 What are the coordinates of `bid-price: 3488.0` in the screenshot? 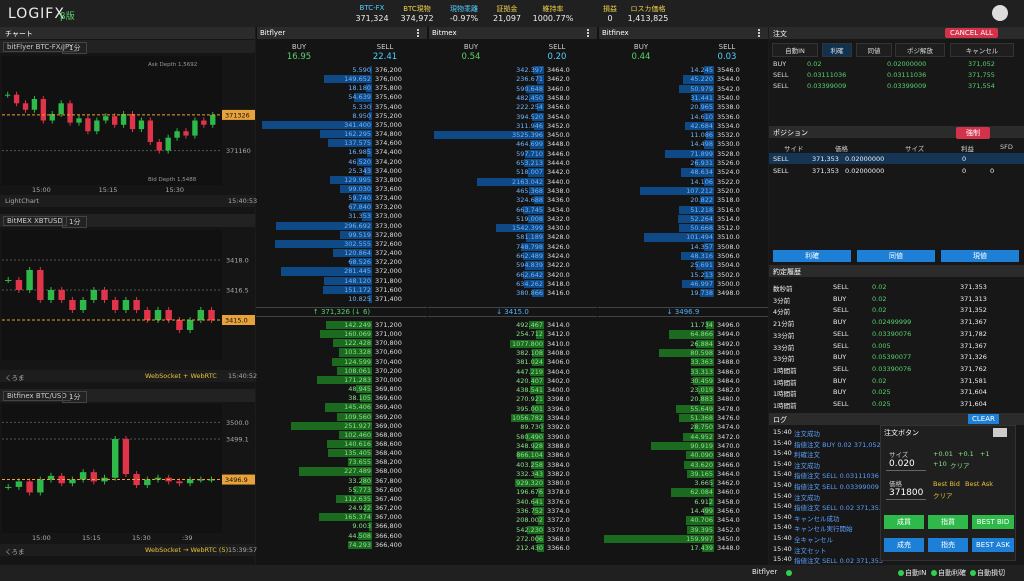 It's located at (728, 362).